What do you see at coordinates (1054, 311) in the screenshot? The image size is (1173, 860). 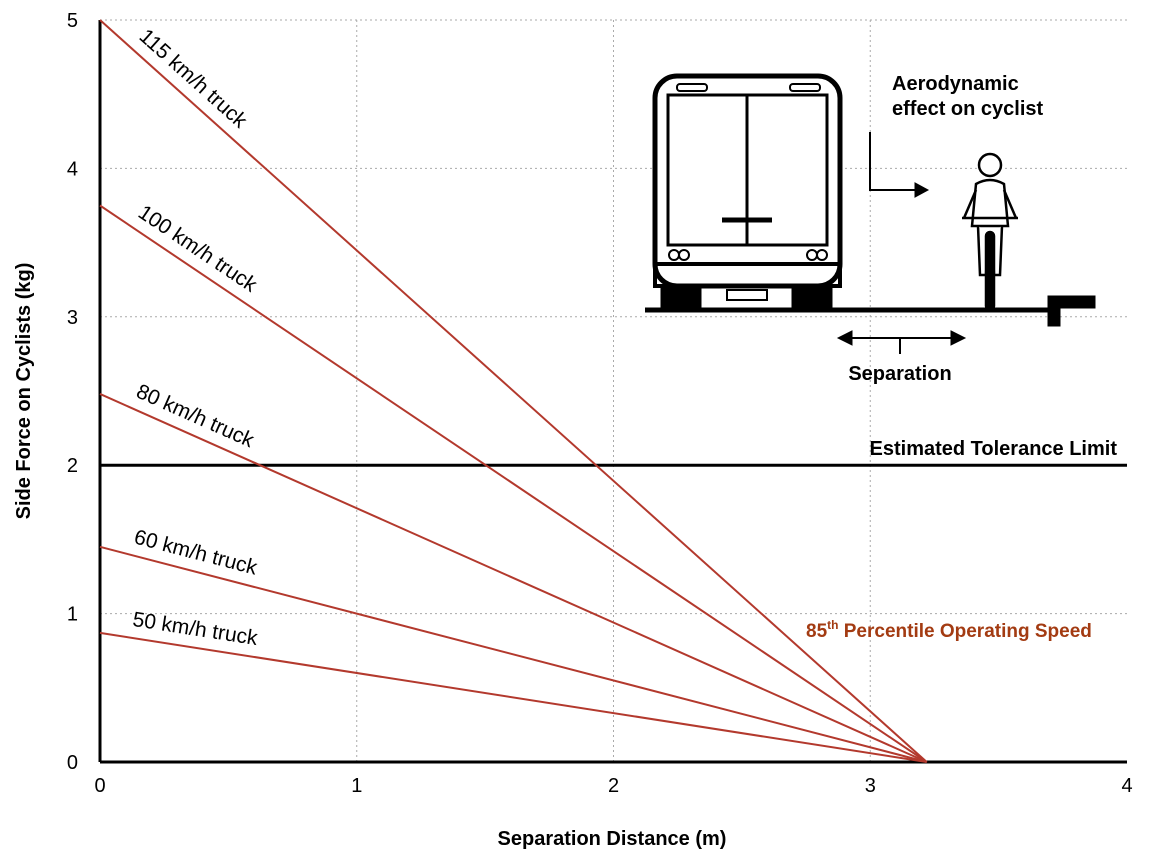 I see `curb` at bounding box center [1054, 311].